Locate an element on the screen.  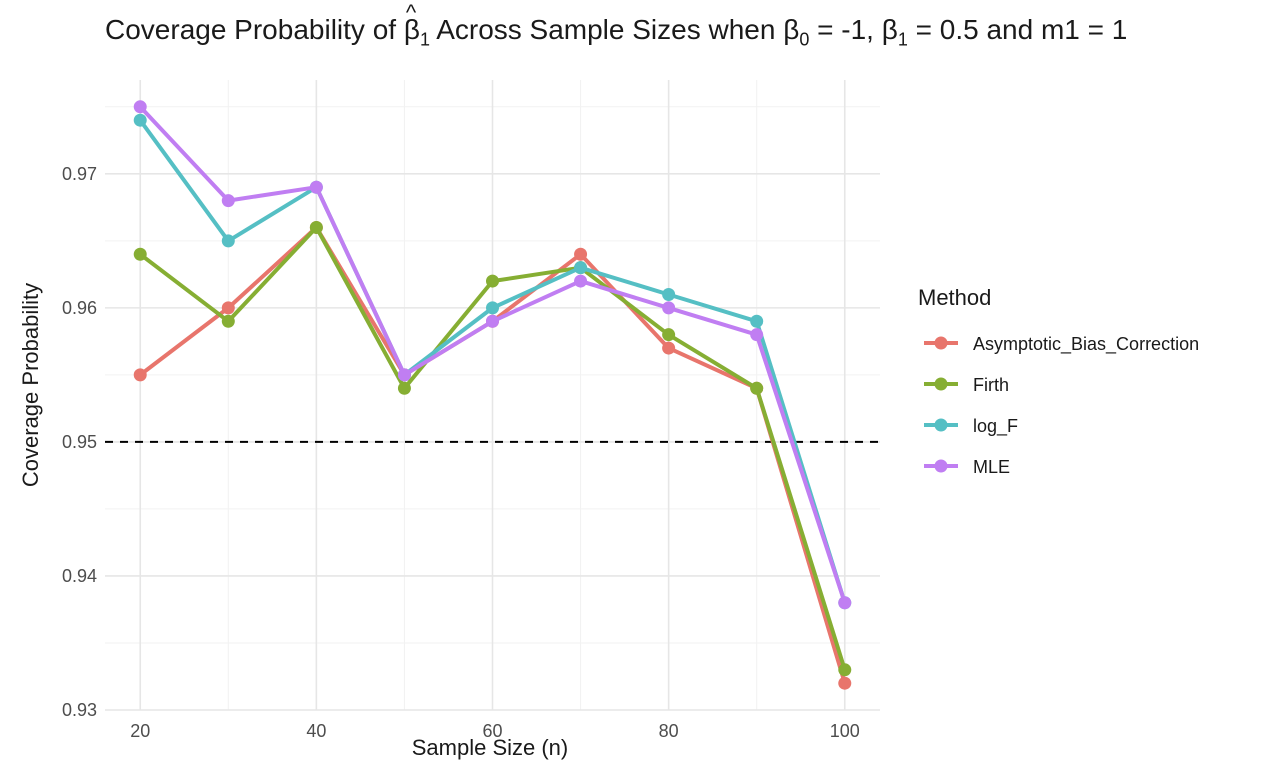
title-beta0: β is located at coordinates (791, 29).